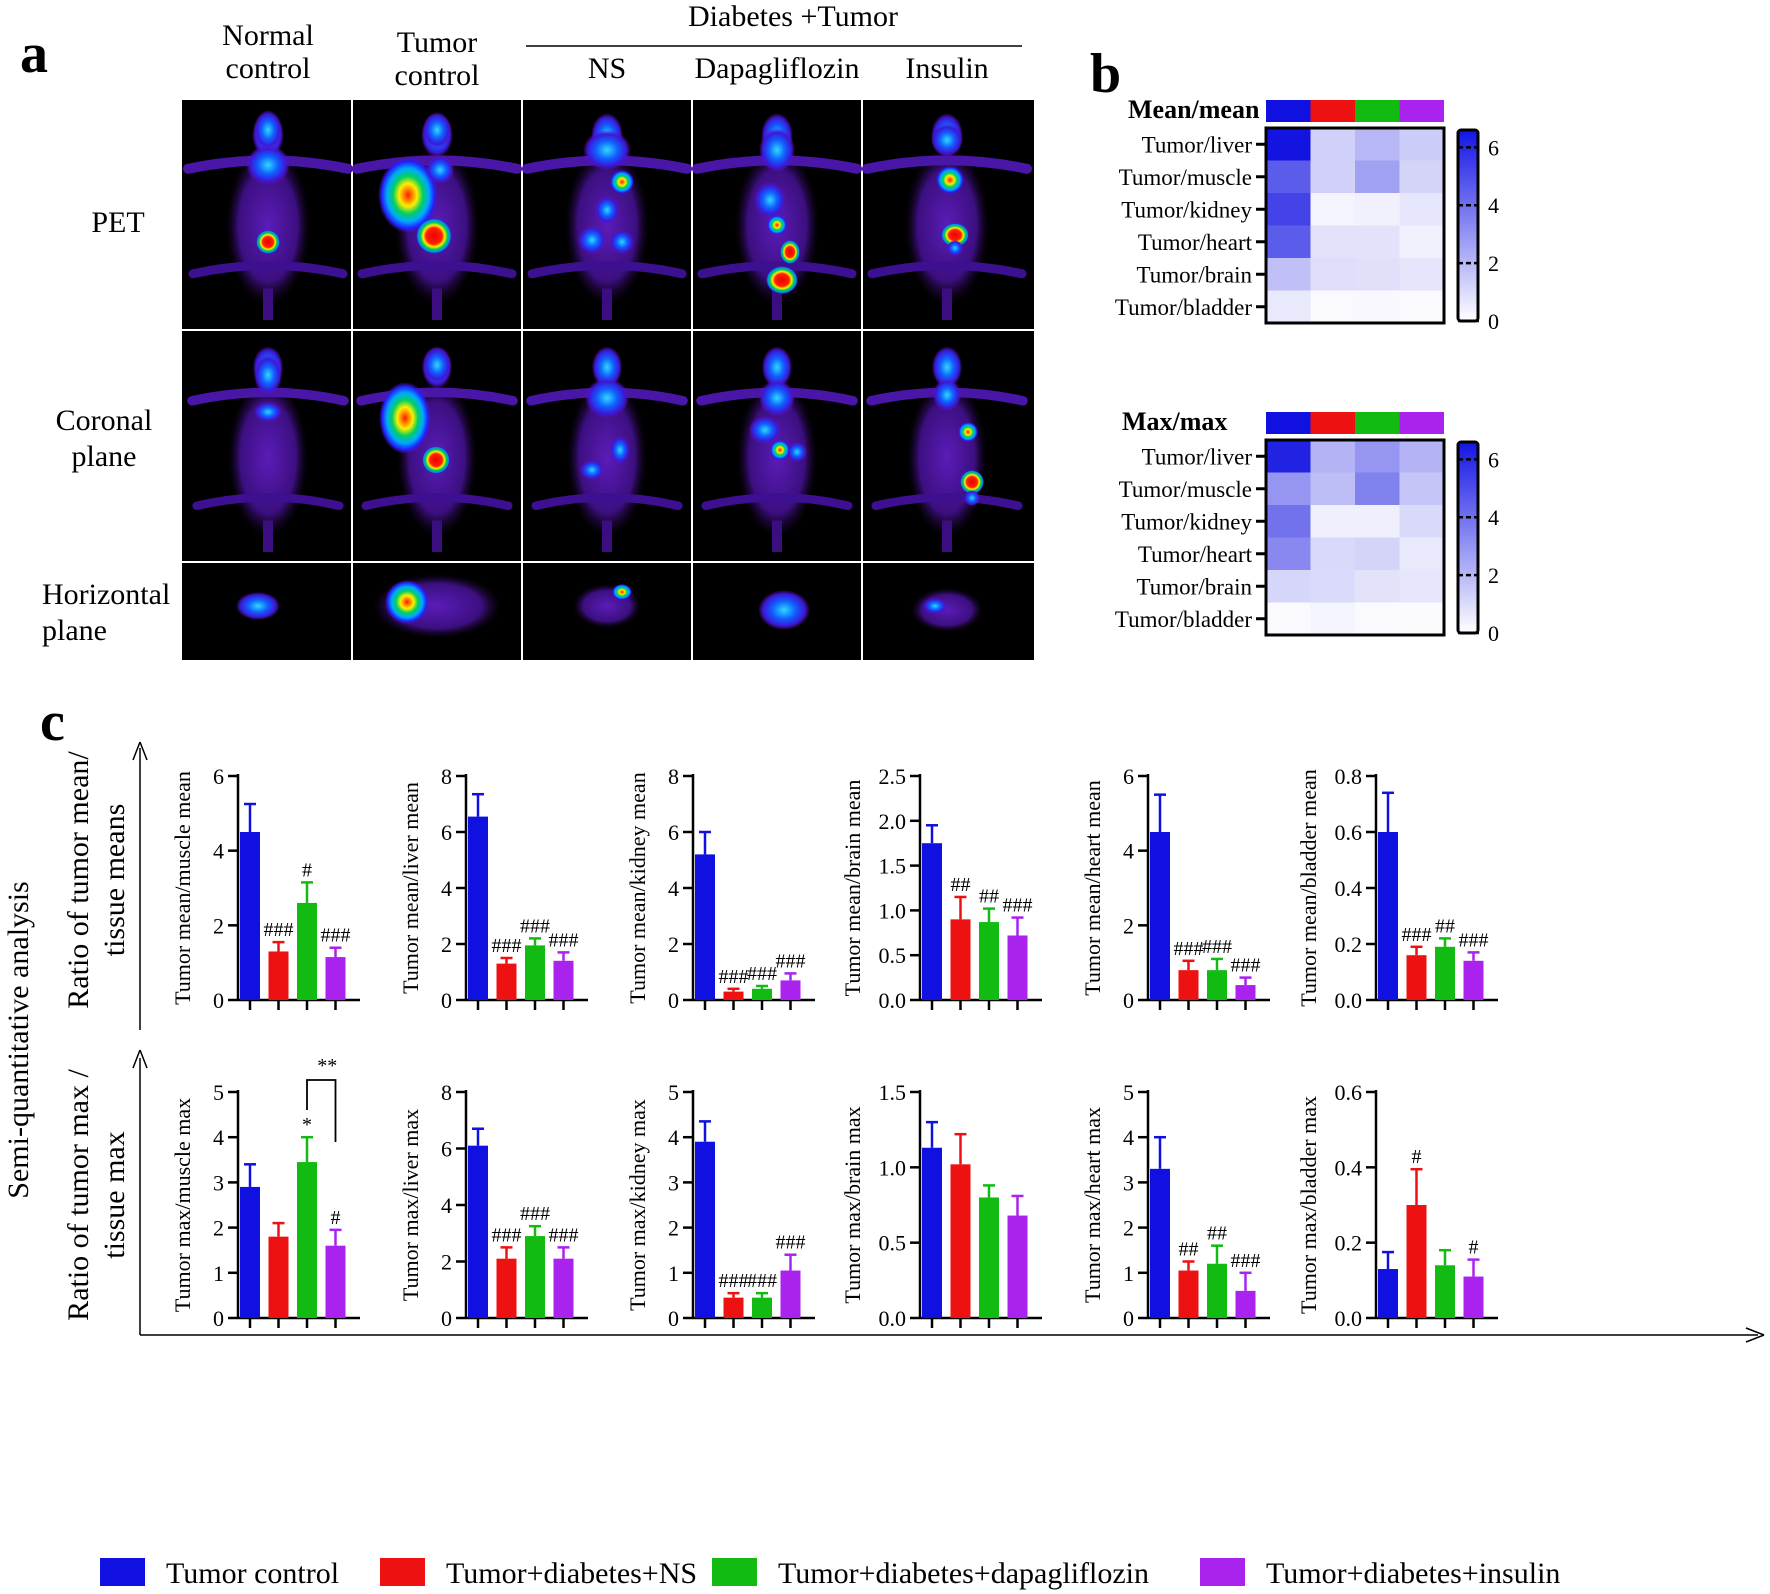 Image resolution: width=1770 pixels, height=1594 pixels. What do you see at coordinates (1308, 887) in the screenshot?
I see `y-axis-label: Tumor mean/bladder mean` at bounding box center [1308, 887].